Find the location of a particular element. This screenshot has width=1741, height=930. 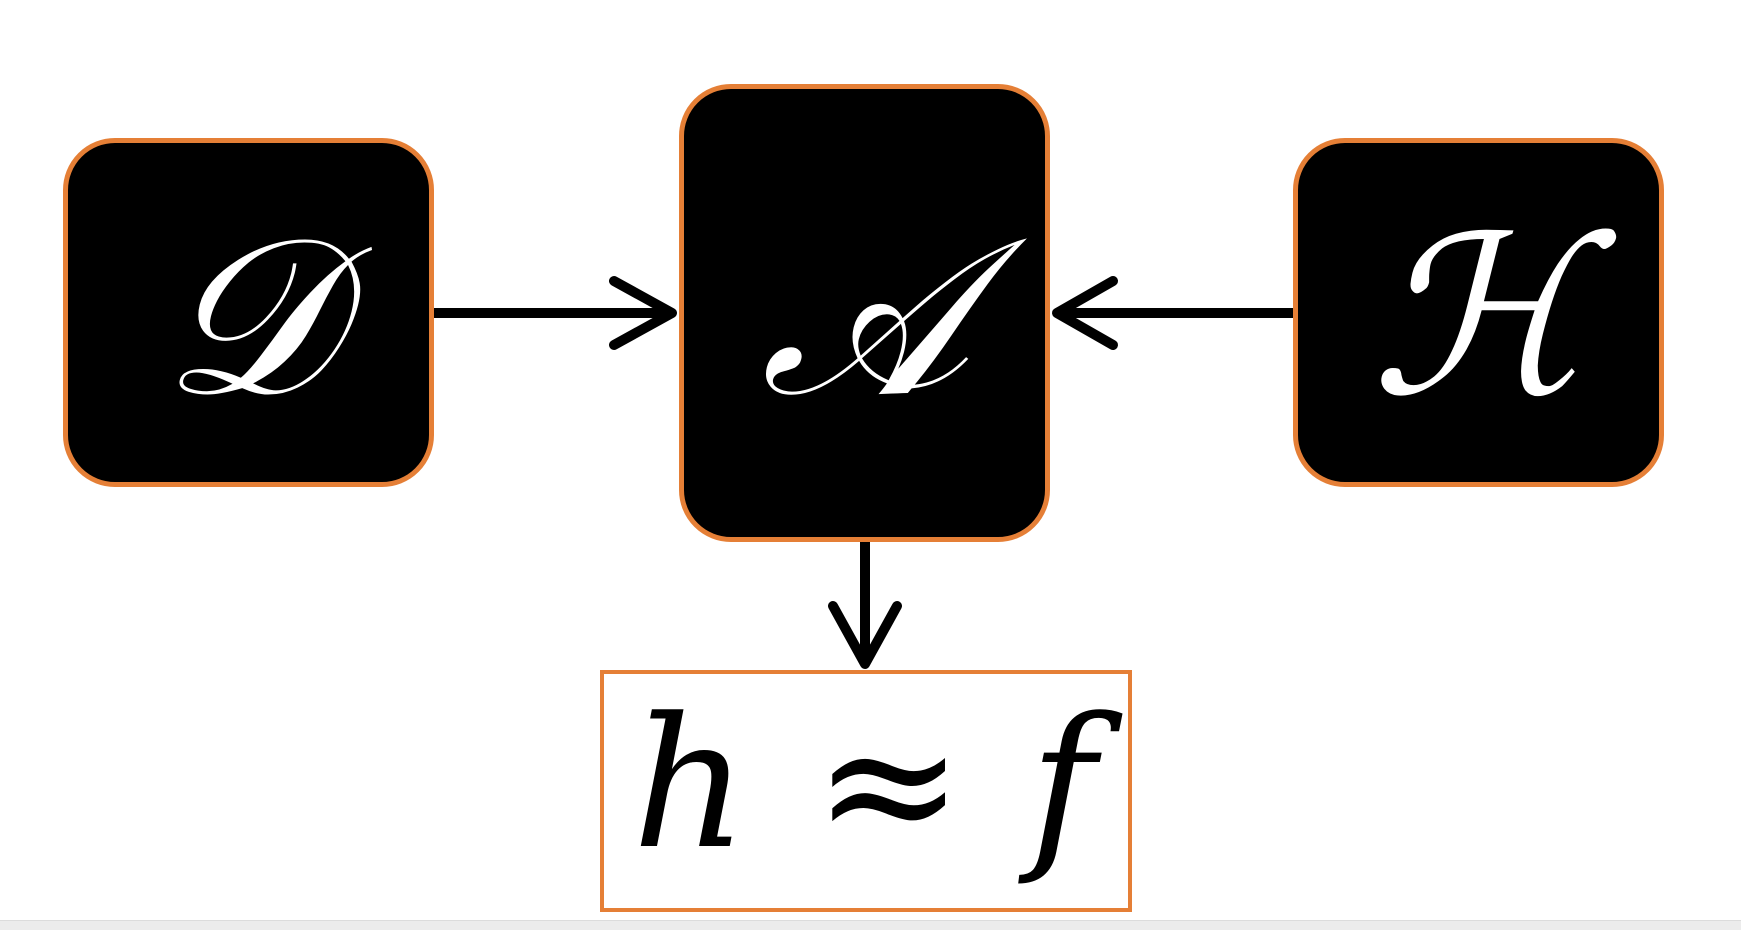

data-node: 𝒟 is located at coordinates (248, 312).